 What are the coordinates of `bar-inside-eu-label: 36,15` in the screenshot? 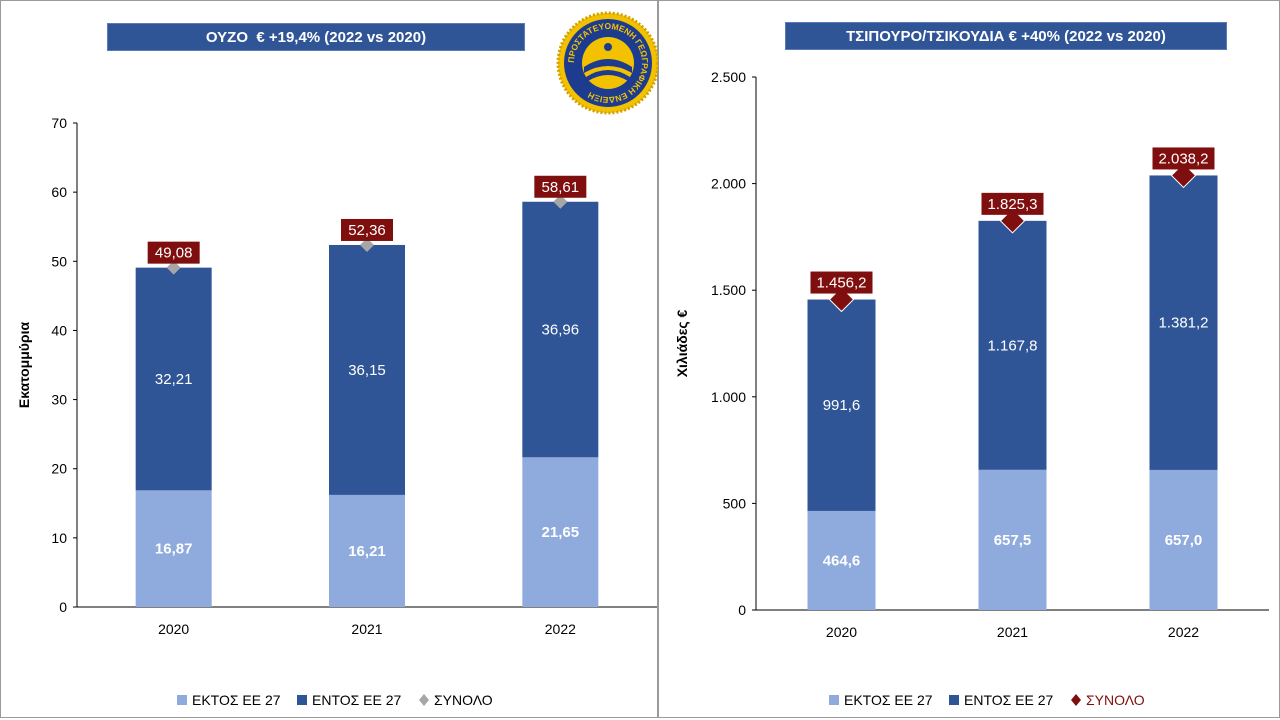 It's located at (367, 370).